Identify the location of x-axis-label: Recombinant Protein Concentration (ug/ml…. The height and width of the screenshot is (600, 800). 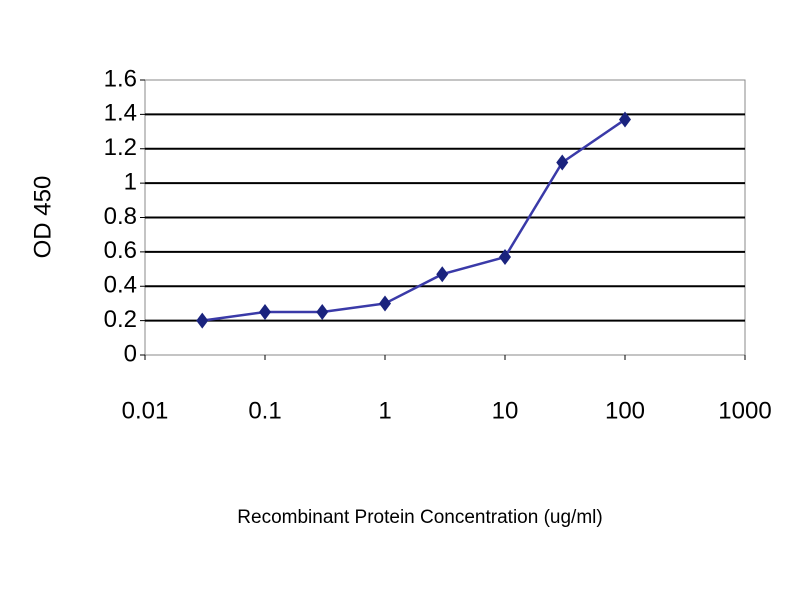
(419, 517).